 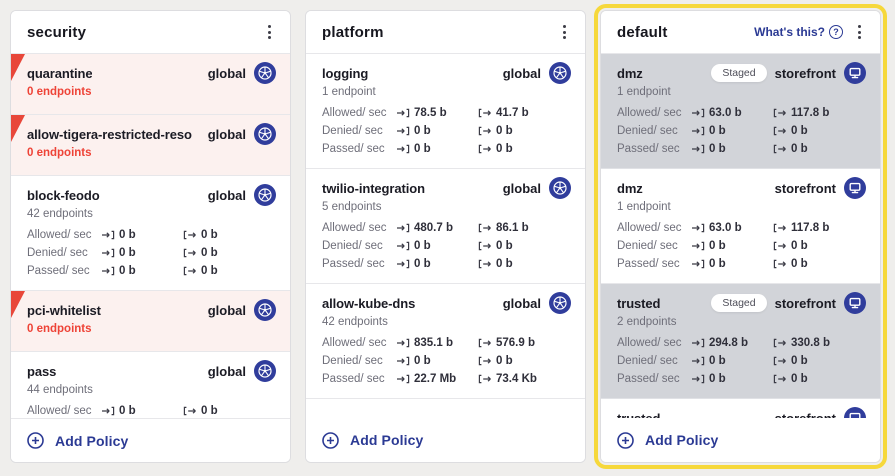 What do you see at coordinates (150, 385) in the screenshot?
I see `policy-card: pass global 44 endpoints Allowed/ sec` at bounding box center [150, 385].